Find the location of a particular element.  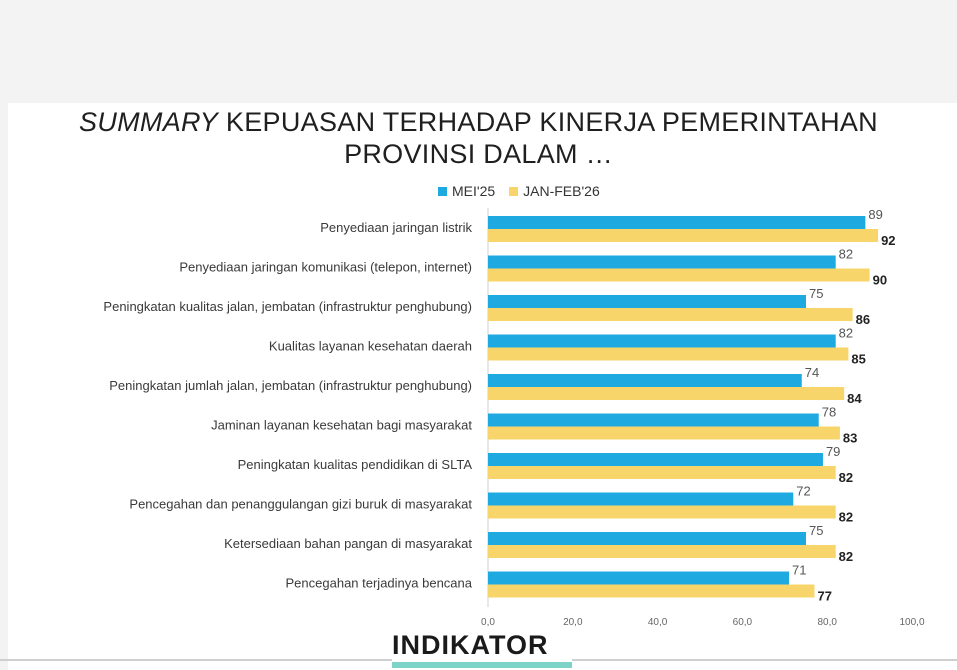

x-tick-label: 0,0 is located at coordinates (488, 622).